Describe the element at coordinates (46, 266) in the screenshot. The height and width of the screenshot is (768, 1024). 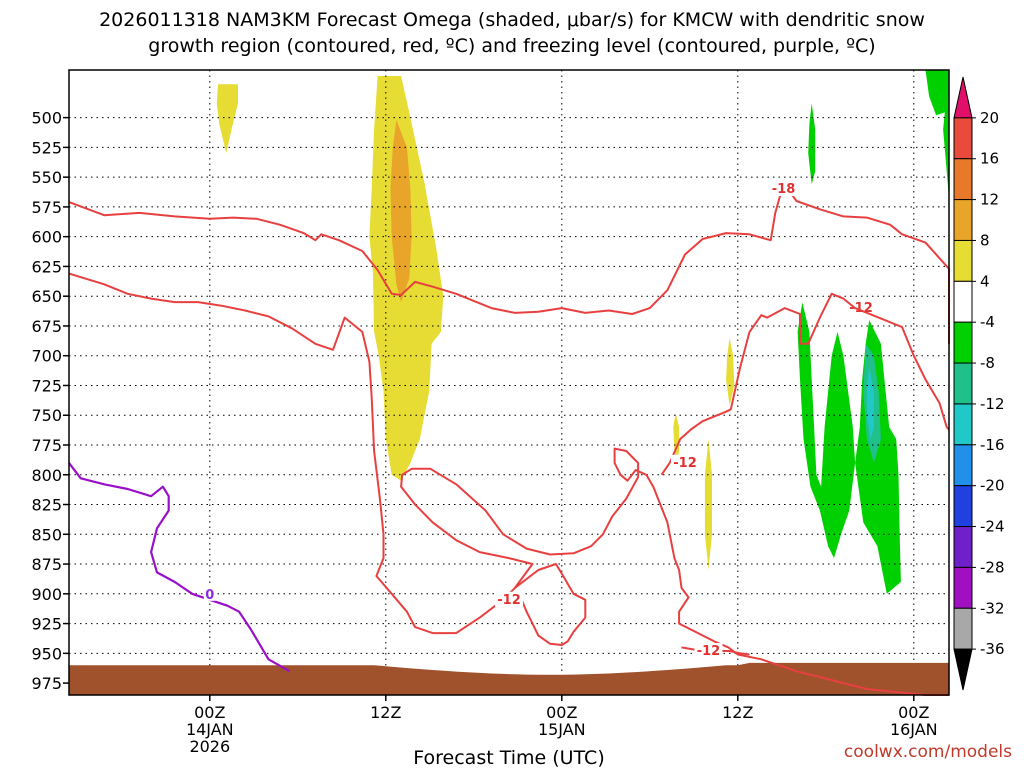
I see `y-tick-label-625: 625` at that location.